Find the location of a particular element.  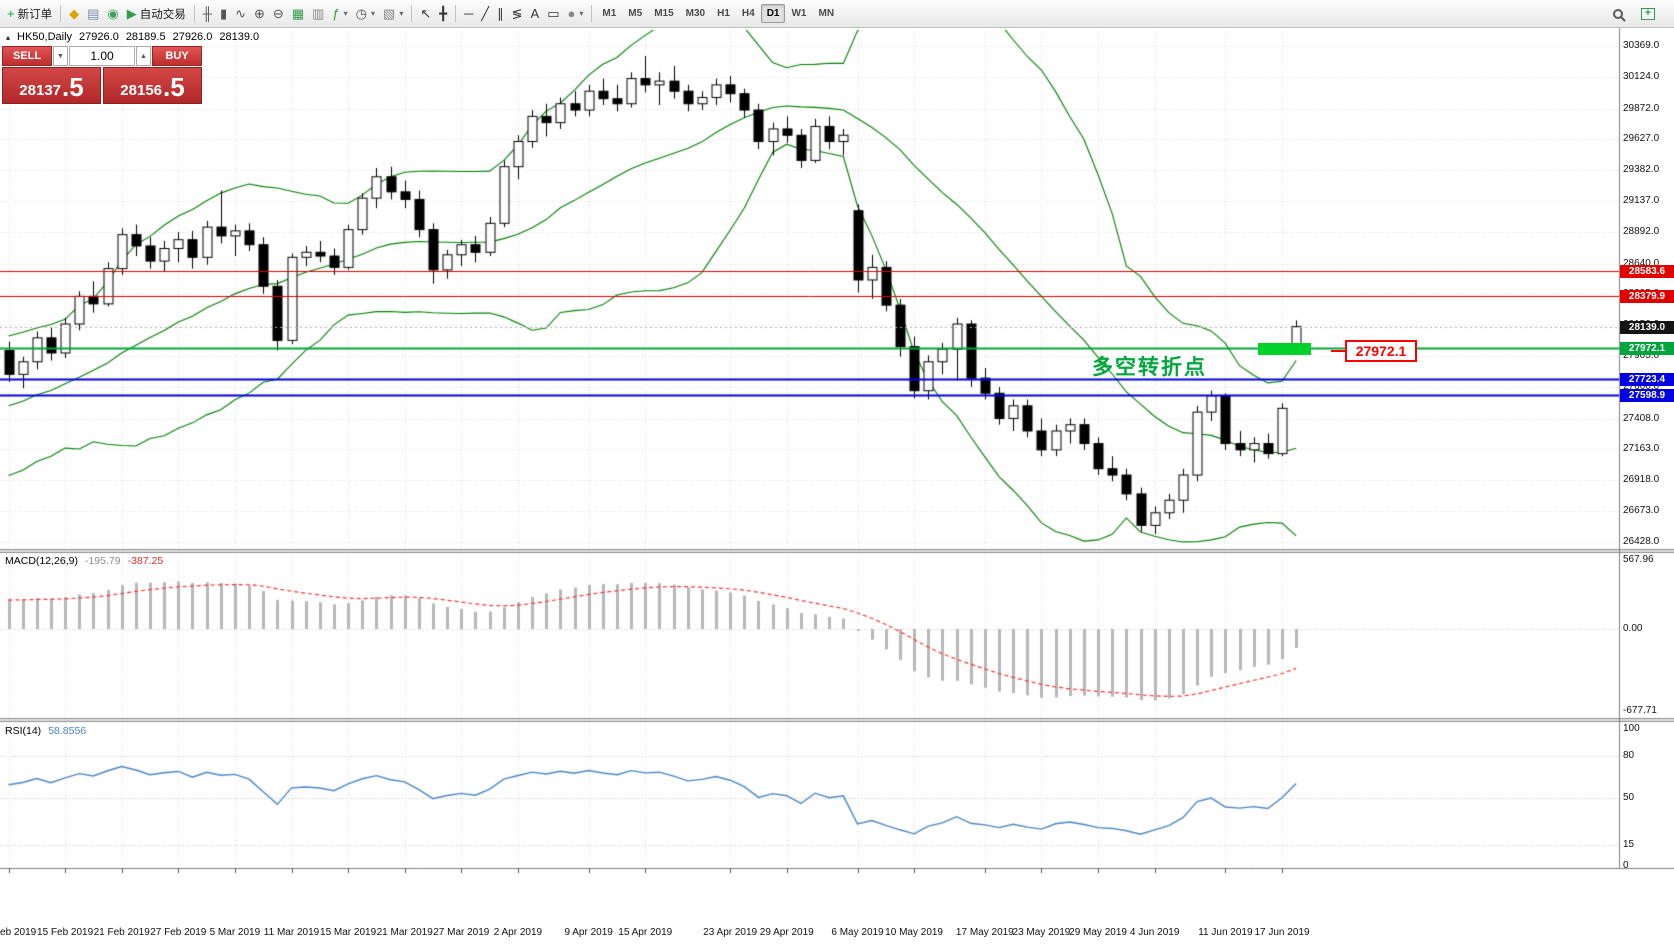

date-axis-label: 17 May 2019 is located at coordinates (984, 932).